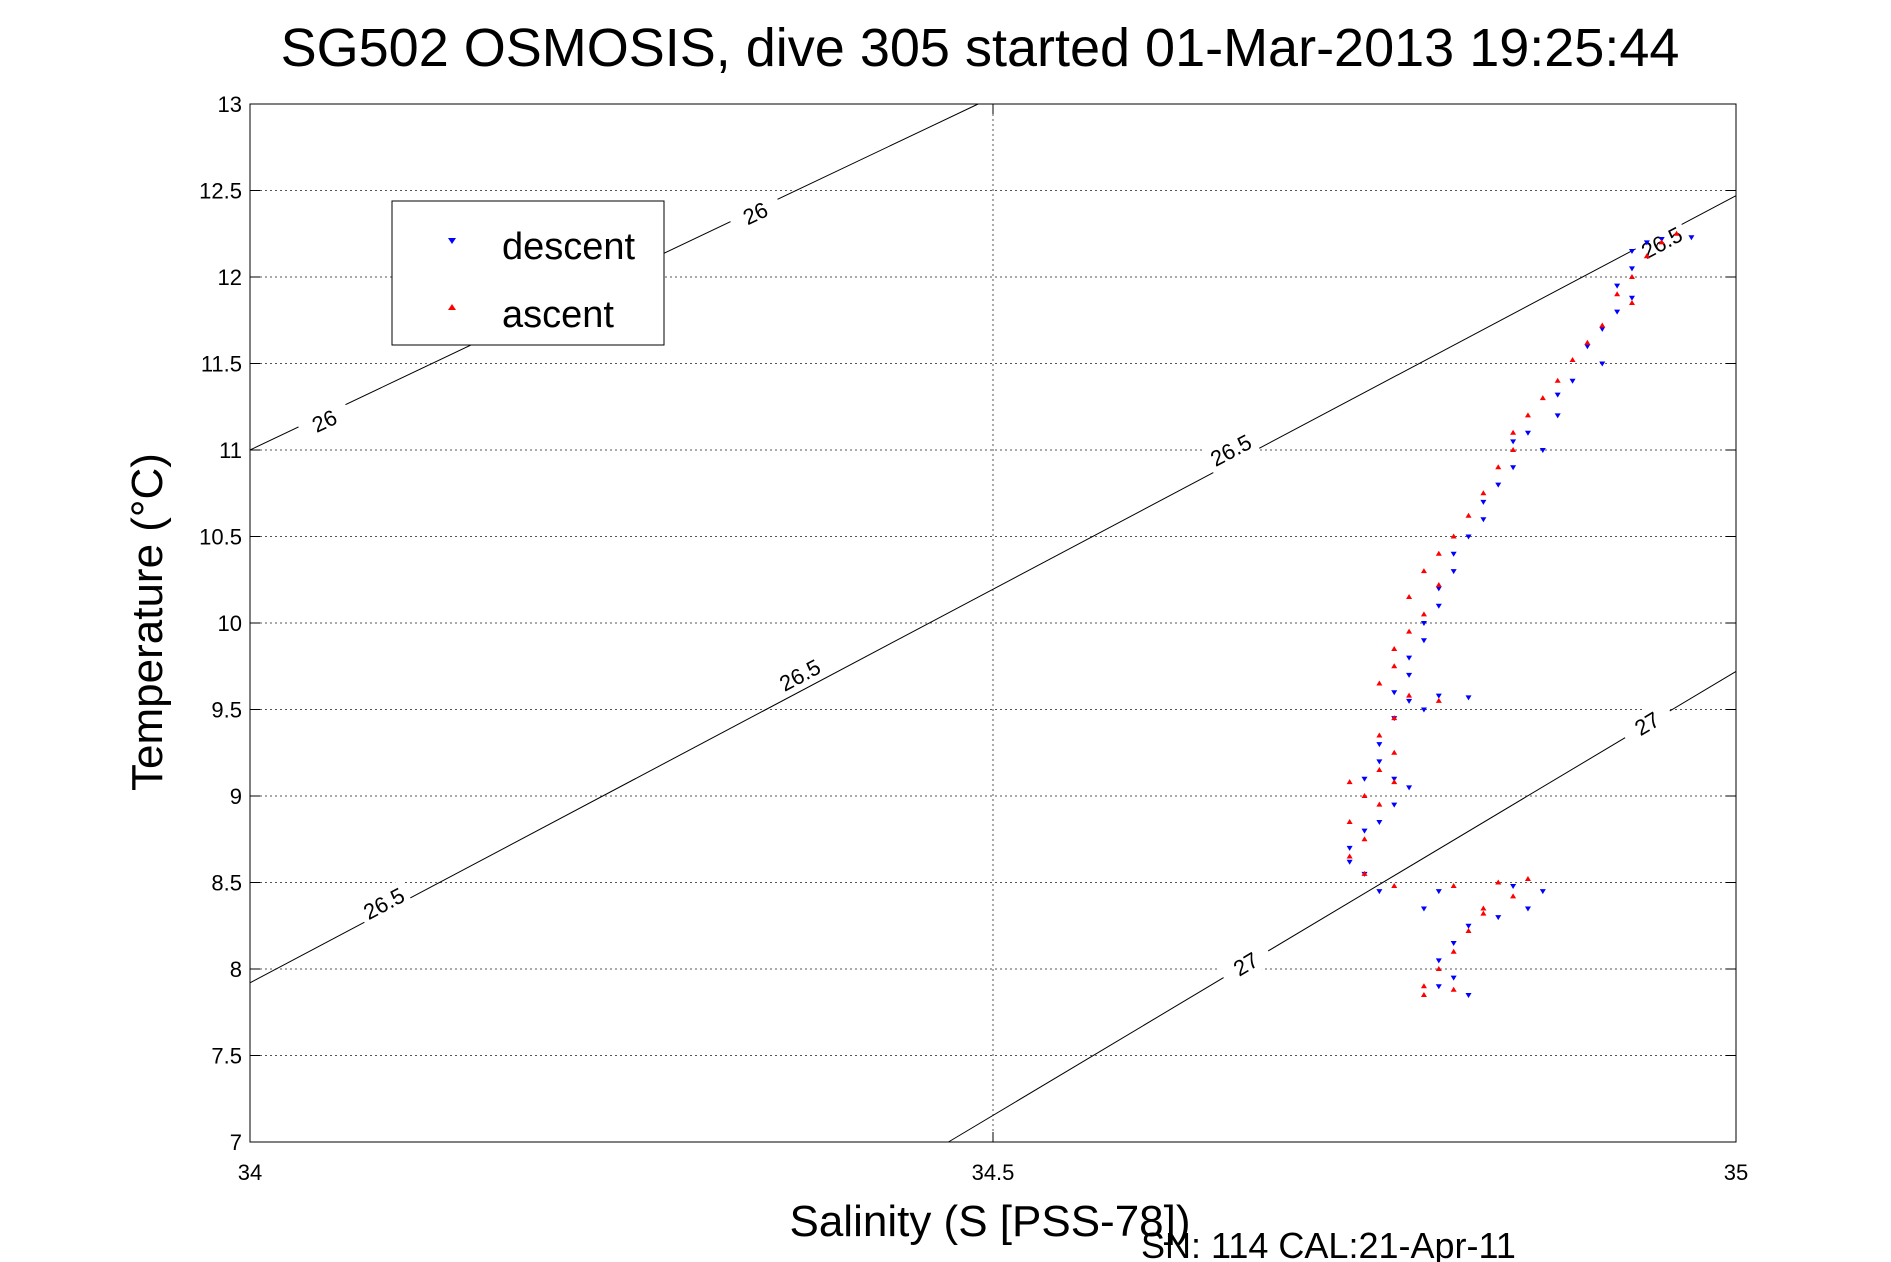 The width and height of the screenshot is (1891, 1262). I want to click on y-tick-label: 8.5, so click(226, 883).